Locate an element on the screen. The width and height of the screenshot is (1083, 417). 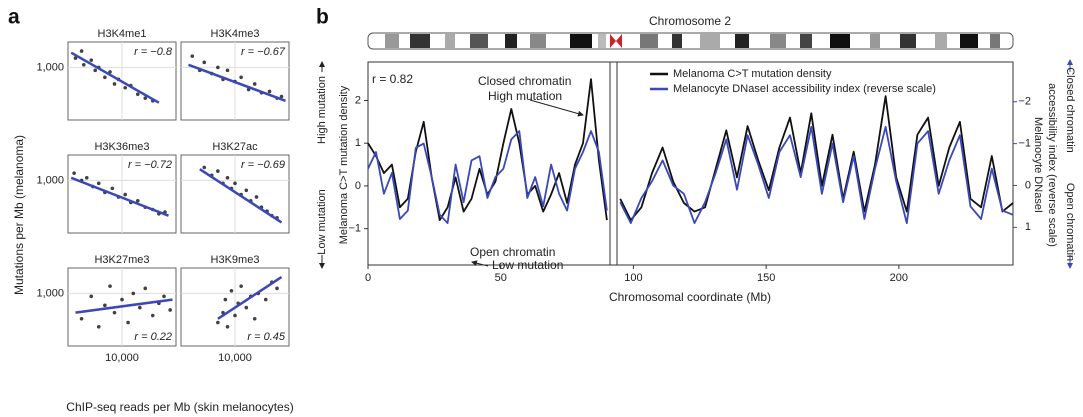
arrow is located at coordinates (556, 108).